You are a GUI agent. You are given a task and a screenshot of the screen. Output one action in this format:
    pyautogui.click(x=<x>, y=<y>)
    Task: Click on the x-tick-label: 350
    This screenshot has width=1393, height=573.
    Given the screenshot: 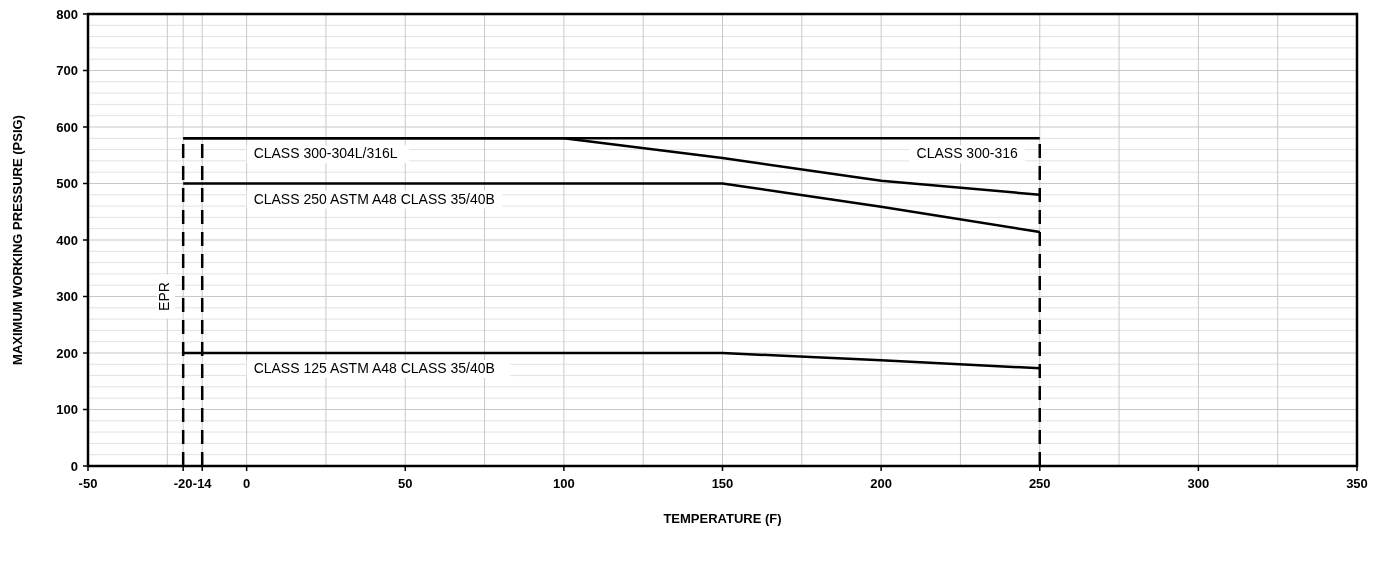 What is the action you would take?
    pyautogui.click(x=1357, y=483)
    